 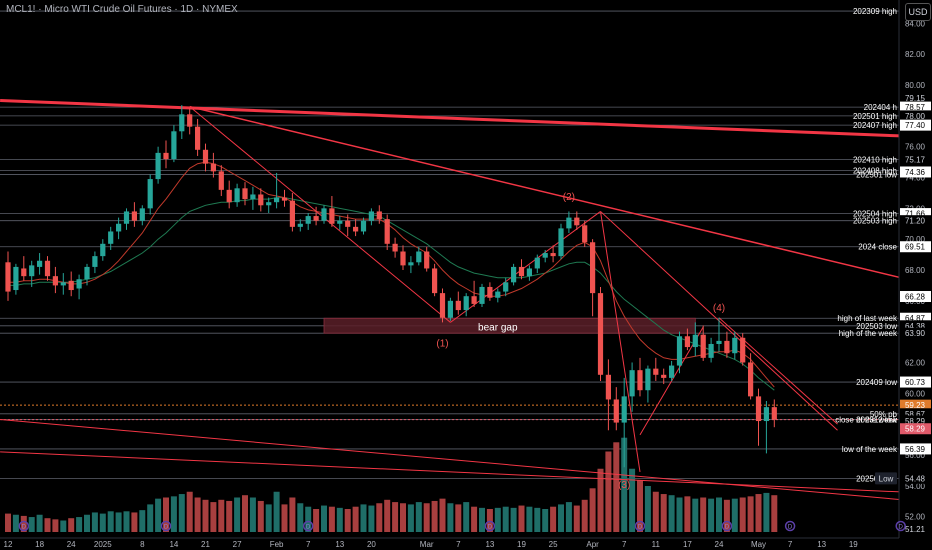 I want to click on x-tick-label: 19, so click(x=853, y=544).